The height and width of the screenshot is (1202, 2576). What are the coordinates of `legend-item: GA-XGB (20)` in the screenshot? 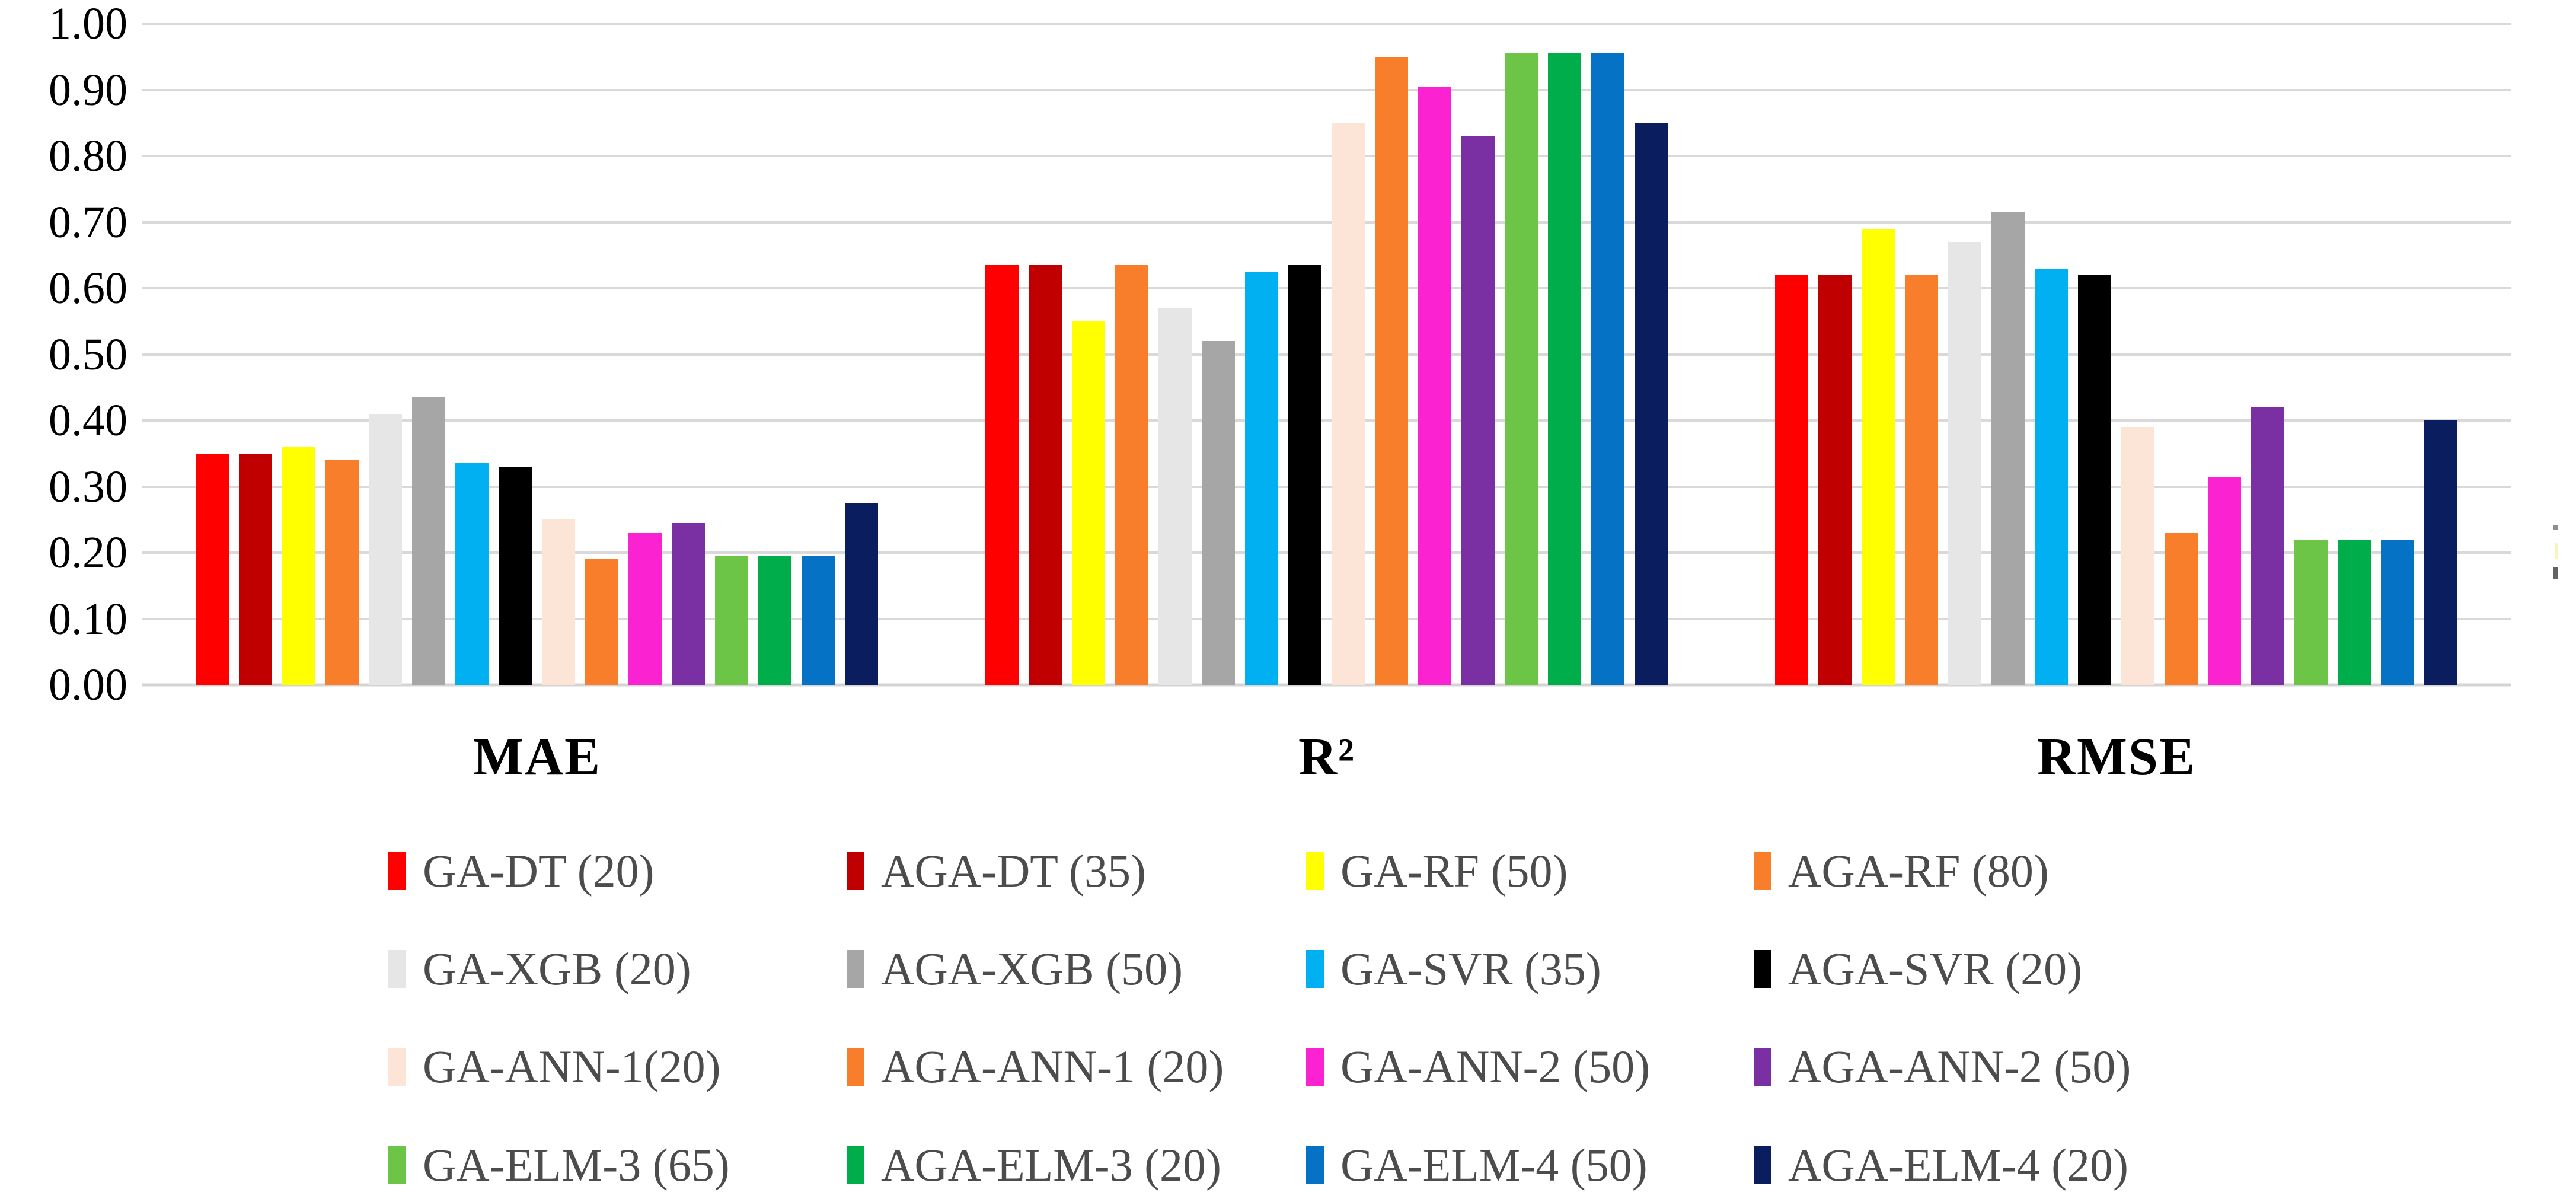 It's located at (539, 969).